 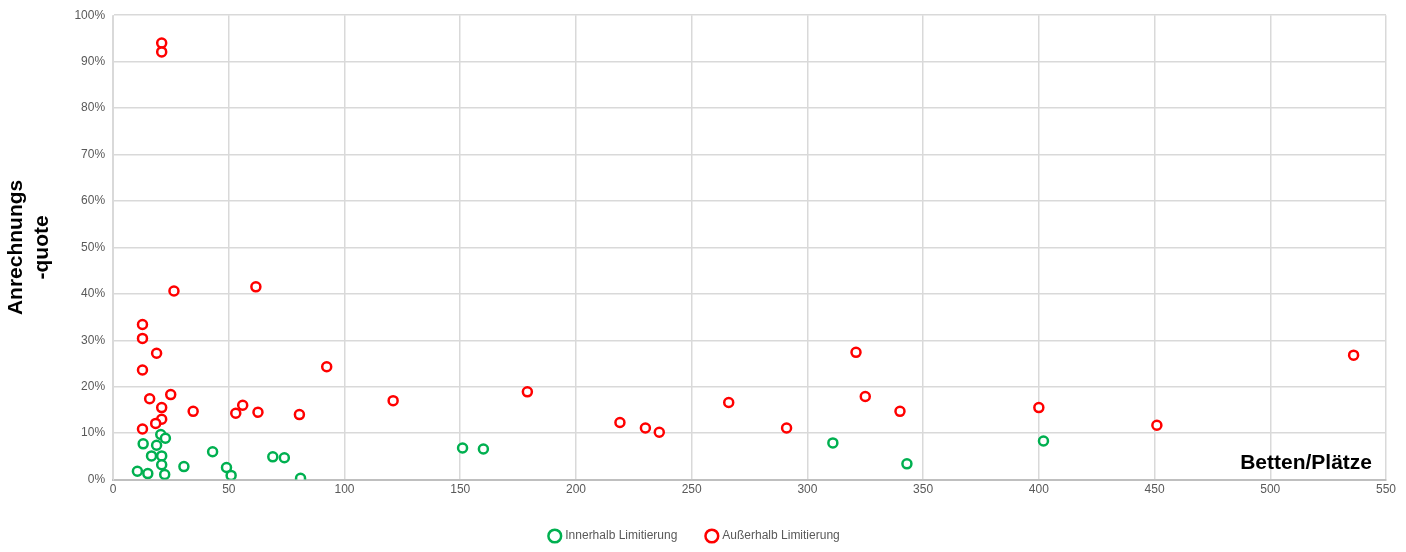 What do you see at coordinates (692, 489) in the screenshot?
I see `x-tick-label: 250` at bounding box center [692, 489].